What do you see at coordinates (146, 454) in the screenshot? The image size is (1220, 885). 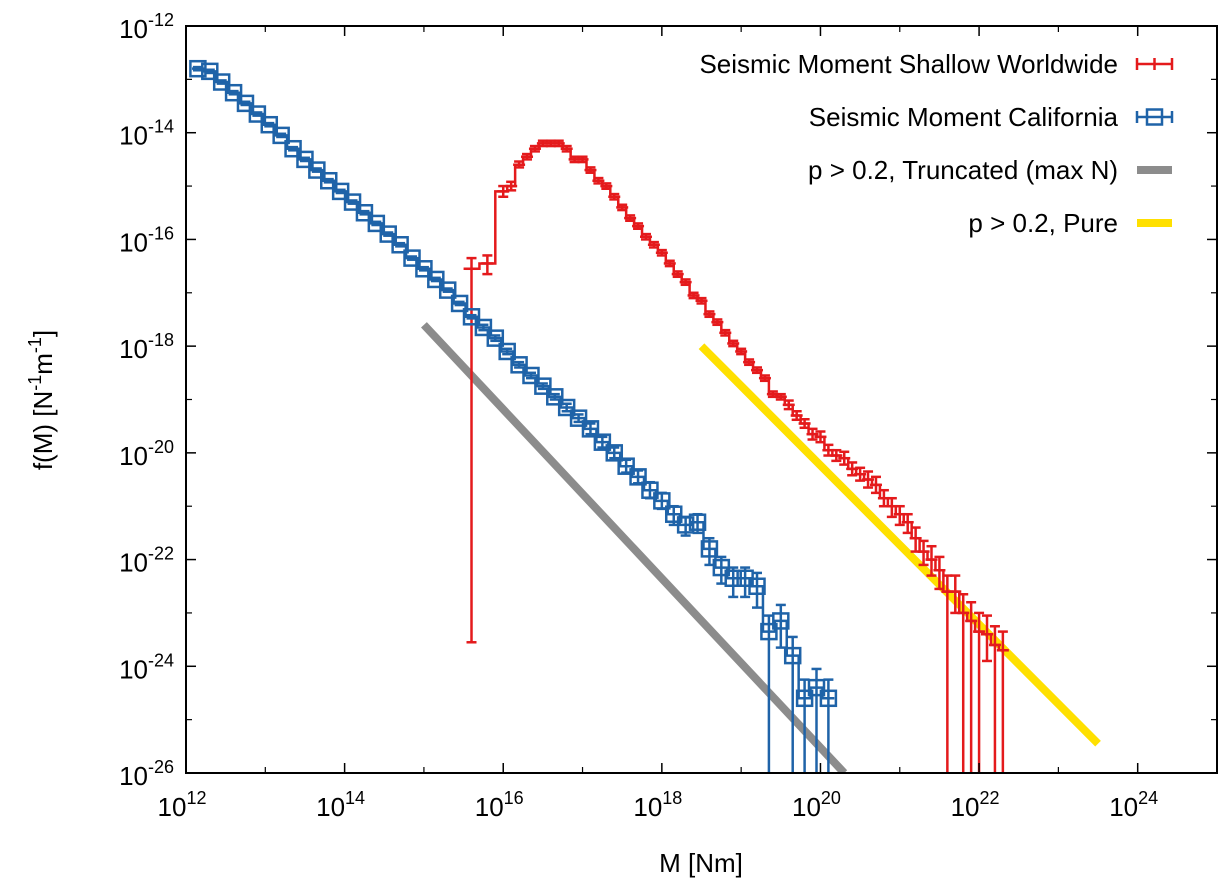 I see `y-tick-label: 10-20` at bounding box center [146, 454].